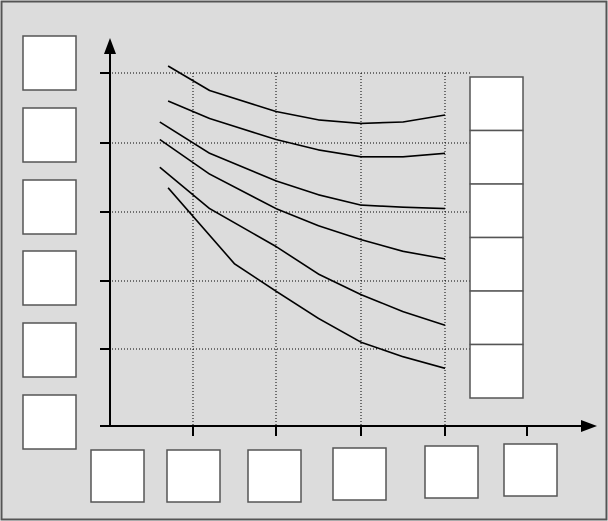 This screenshot has height=521, width=608. What do you see at coordinates (324, 473) in the screenshot?
I see `x-axis-label-boxes` at bounding box center [324, 473].